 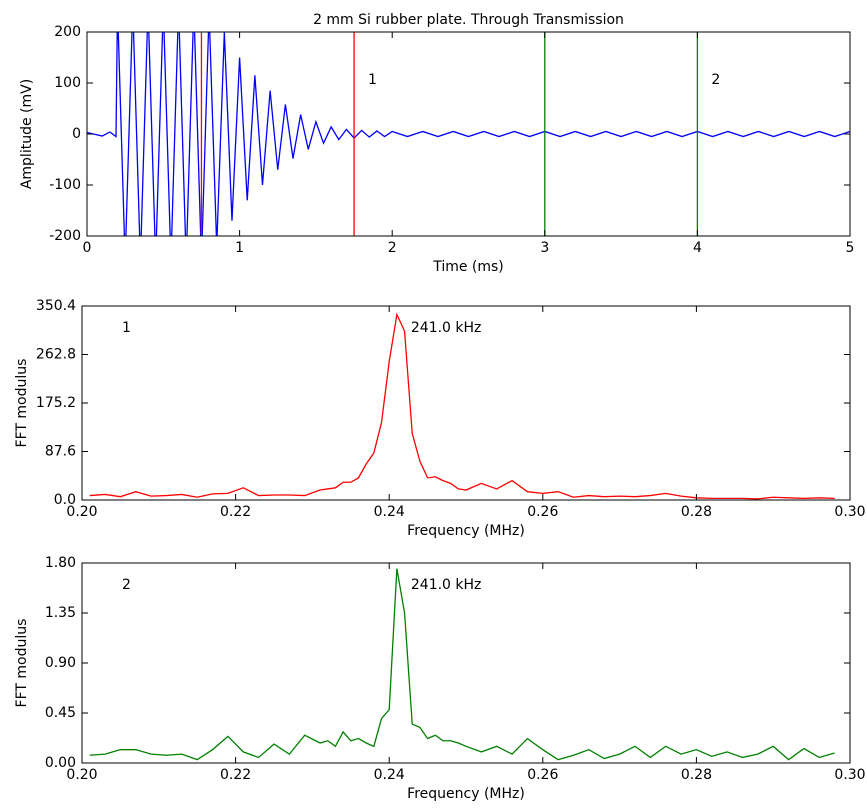 I want to click on window-label: 1, so click(x=372, y=80).